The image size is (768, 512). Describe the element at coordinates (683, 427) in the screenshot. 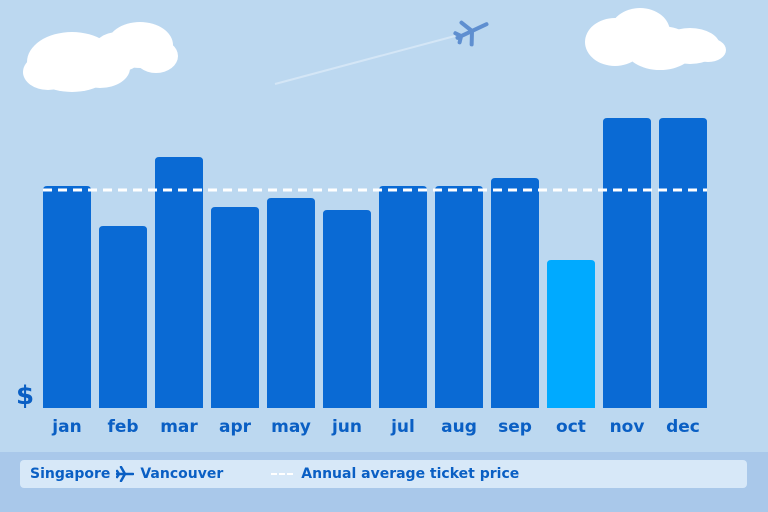

I see `x-tick-label-dec: dec` at that location.